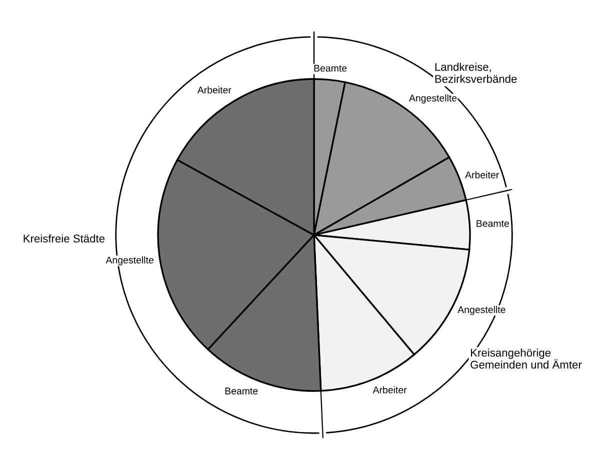 The height and width of the screenshot is (460, 611). What do you see at coordinates (526, 358) in the screenshot?
I see `text: Kreisangehörige Gemeinden und Ämter` at bounding box center [526, 358].